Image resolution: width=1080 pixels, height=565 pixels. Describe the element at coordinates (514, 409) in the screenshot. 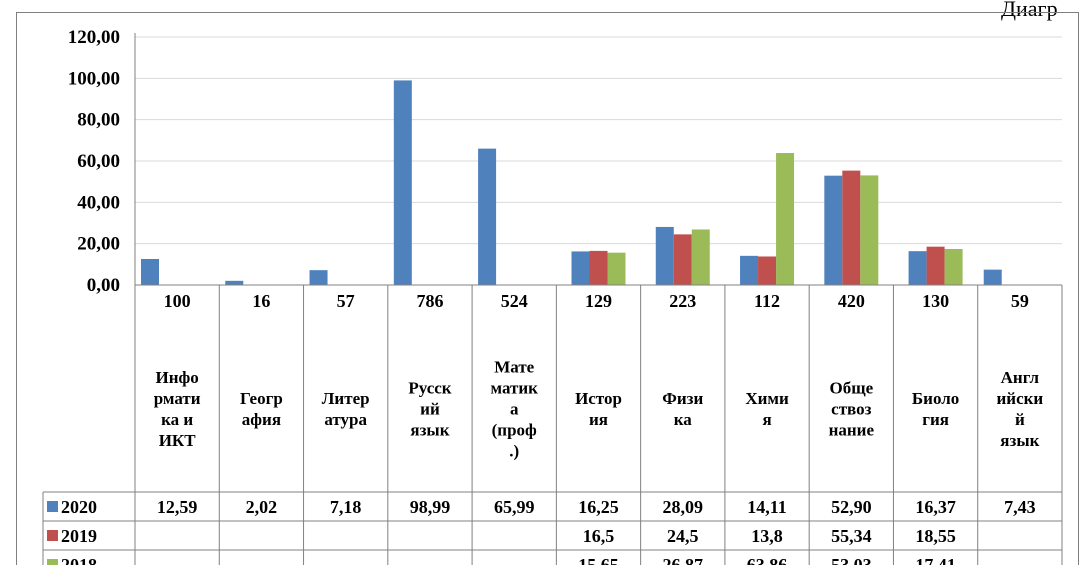

I see `subject-label: а` at that location.